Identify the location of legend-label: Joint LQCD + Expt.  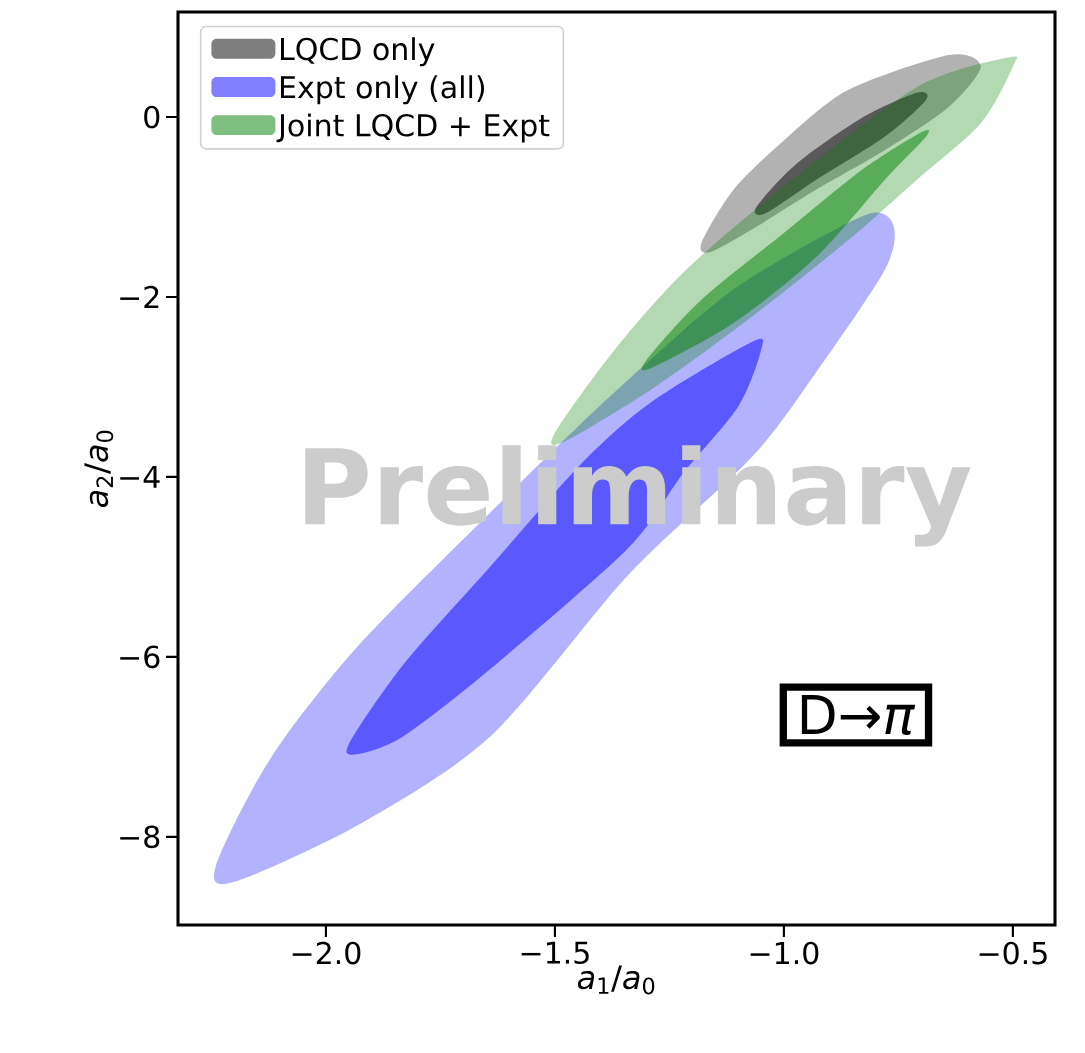
(413, 128).